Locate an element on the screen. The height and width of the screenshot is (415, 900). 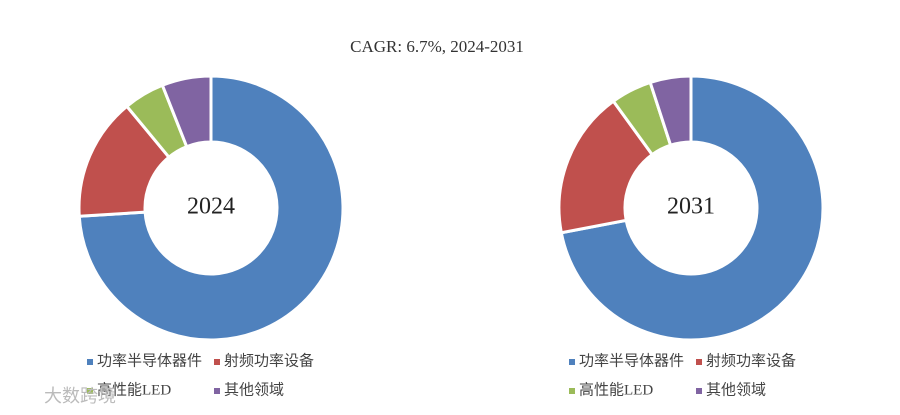
donut-center-label: 2024 is located at coordinates (211, 207).